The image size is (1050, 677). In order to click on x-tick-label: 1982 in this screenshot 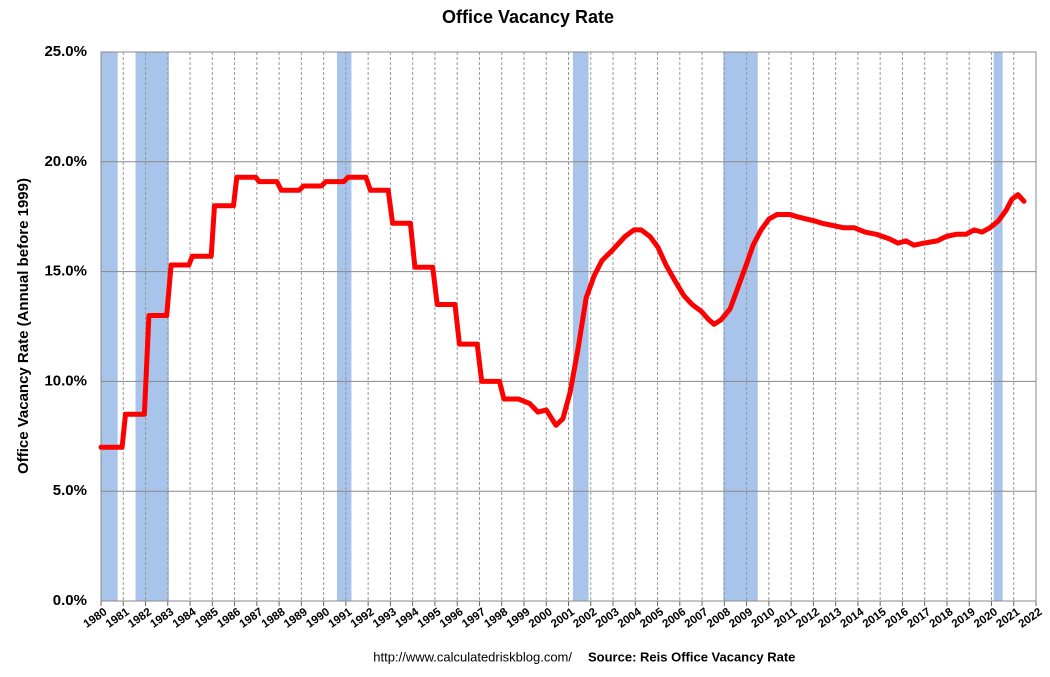, I will do `click(140, 618)`.